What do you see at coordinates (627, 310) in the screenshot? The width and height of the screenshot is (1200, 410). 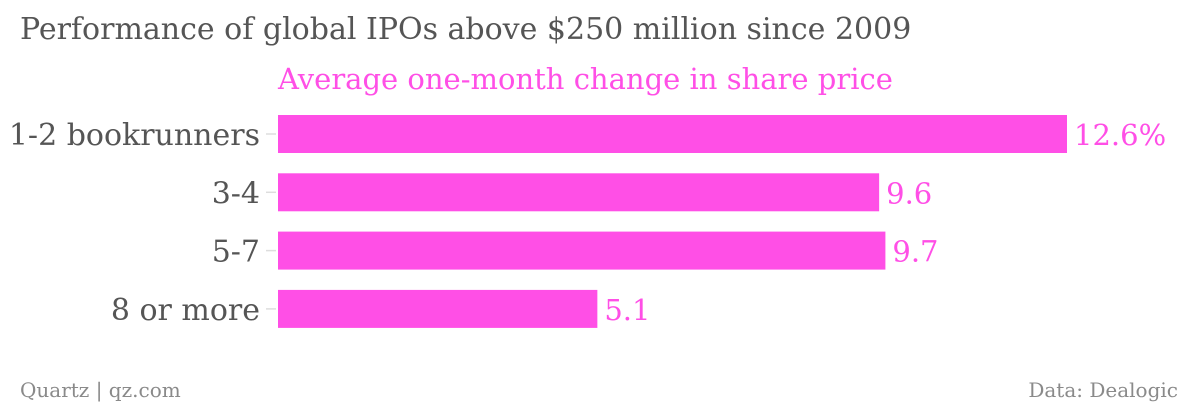 I see `value-label: 5.1` at bounding box center [627, 310].